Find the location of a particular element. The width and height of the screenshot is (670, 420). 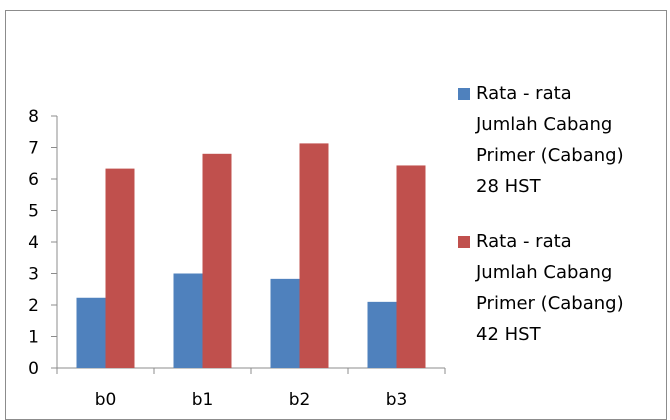

legend-label: 28 HST is located at coordinates (509, 186).